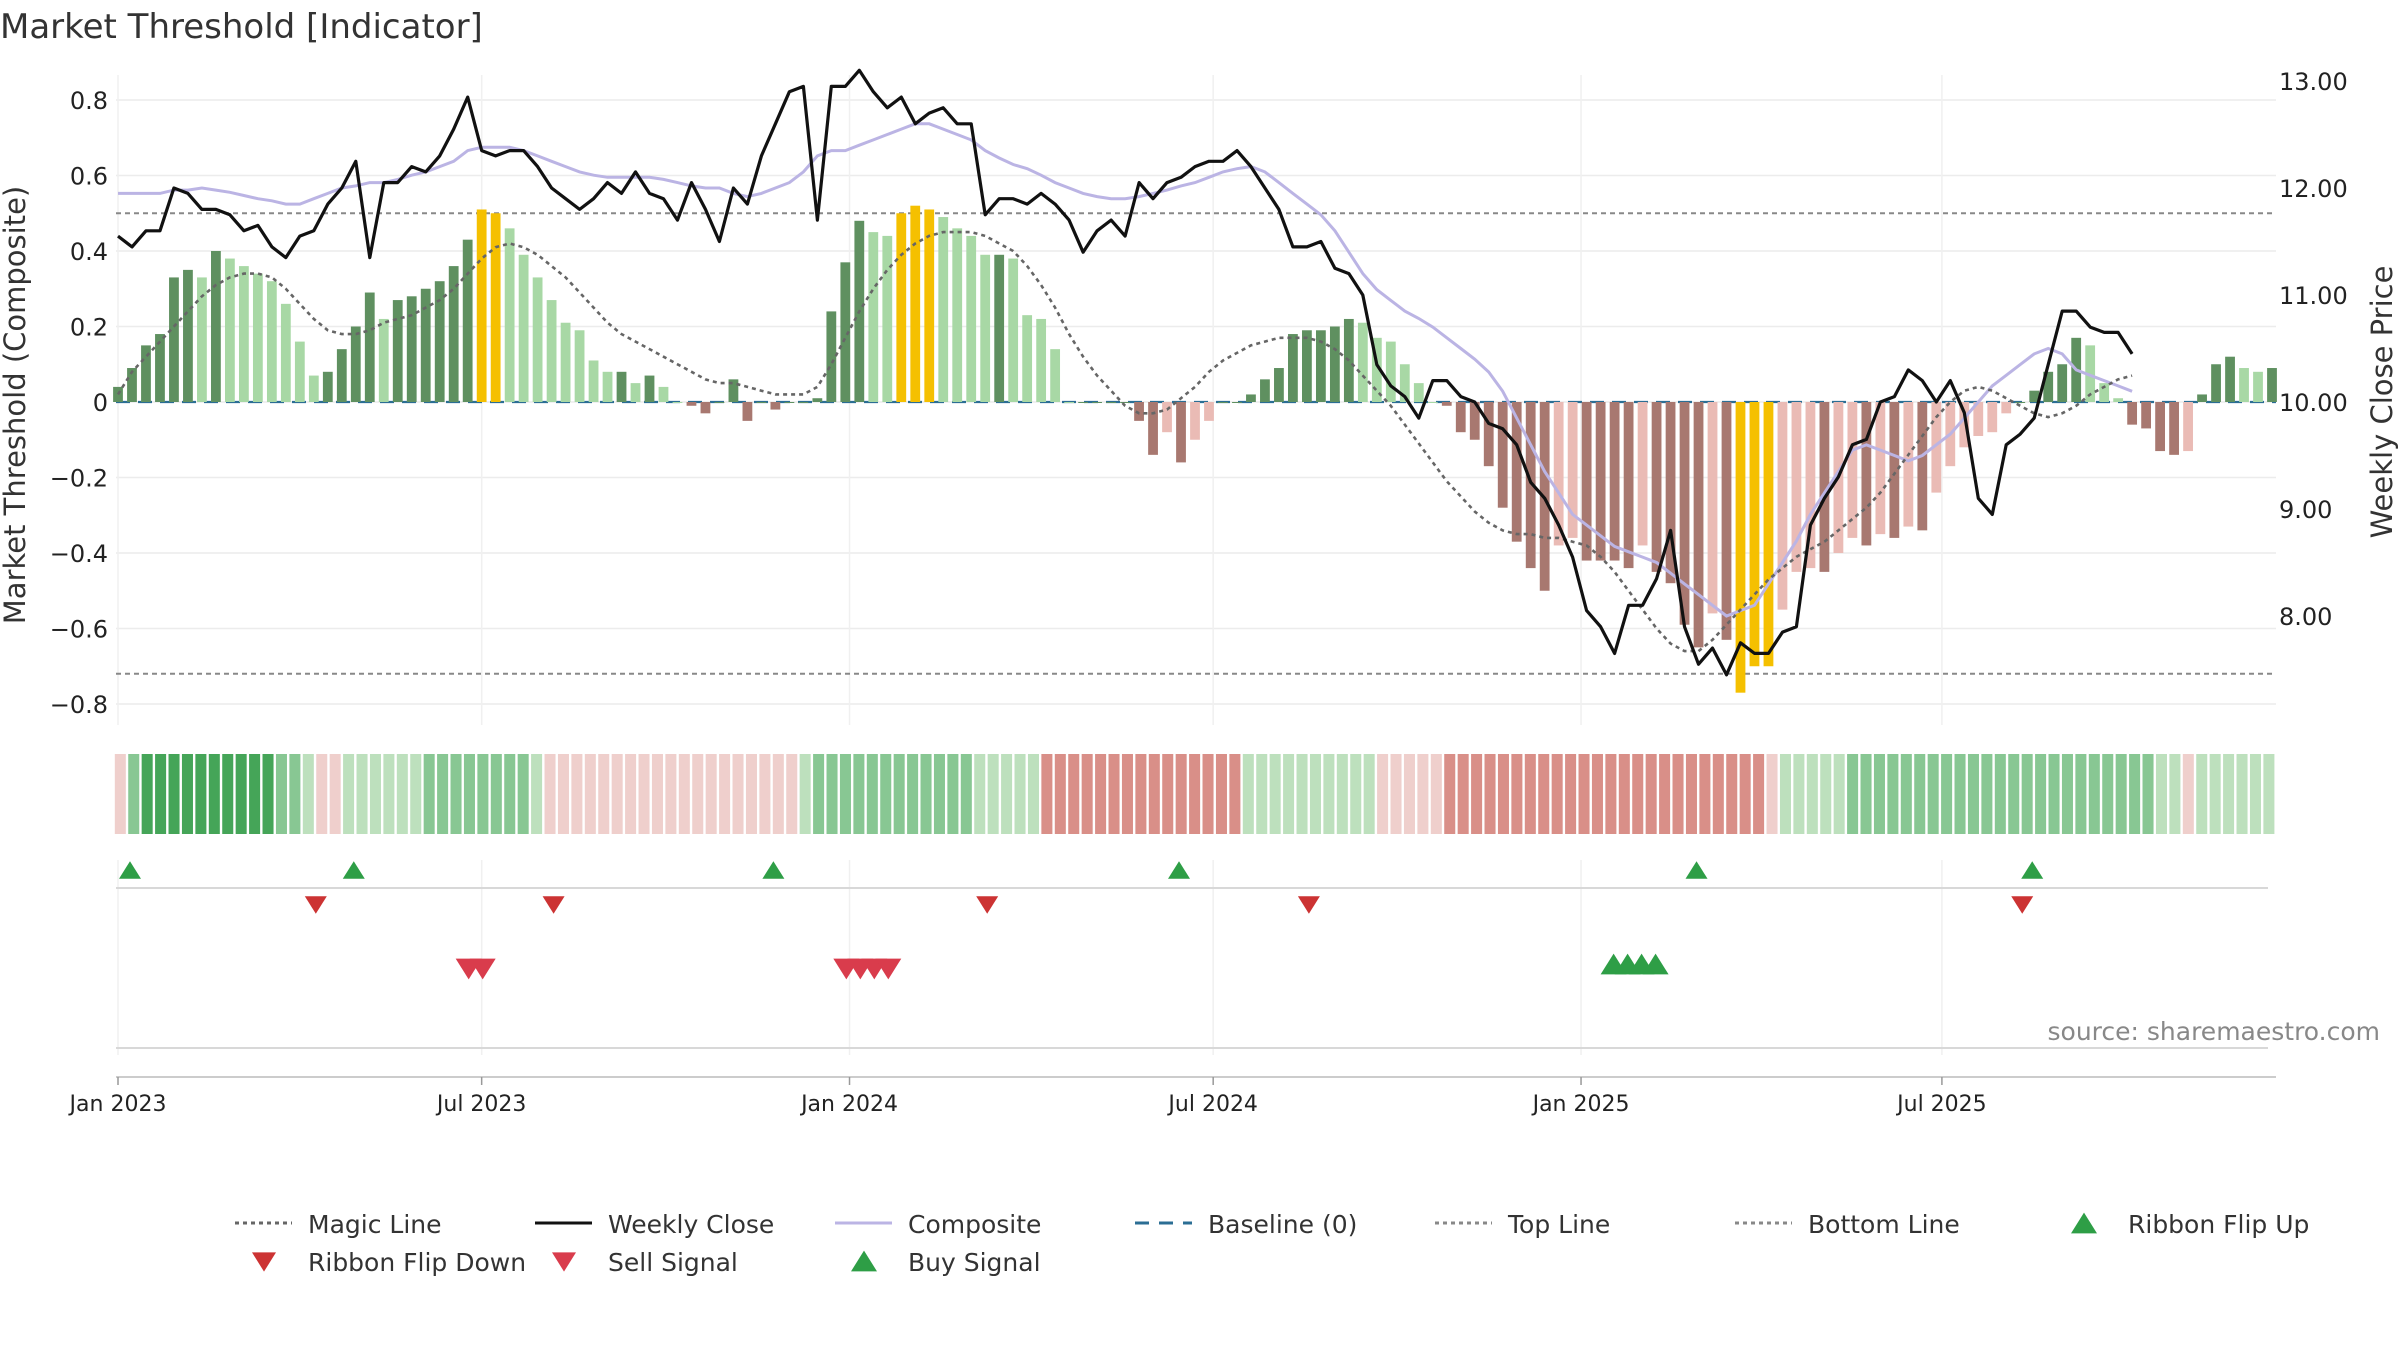 This screenshot has height=1350, width=2400. Describe the element at coordinates (1212, 1104) in the screenshot. I see `date-tick-label: Jul 2024` at that location.